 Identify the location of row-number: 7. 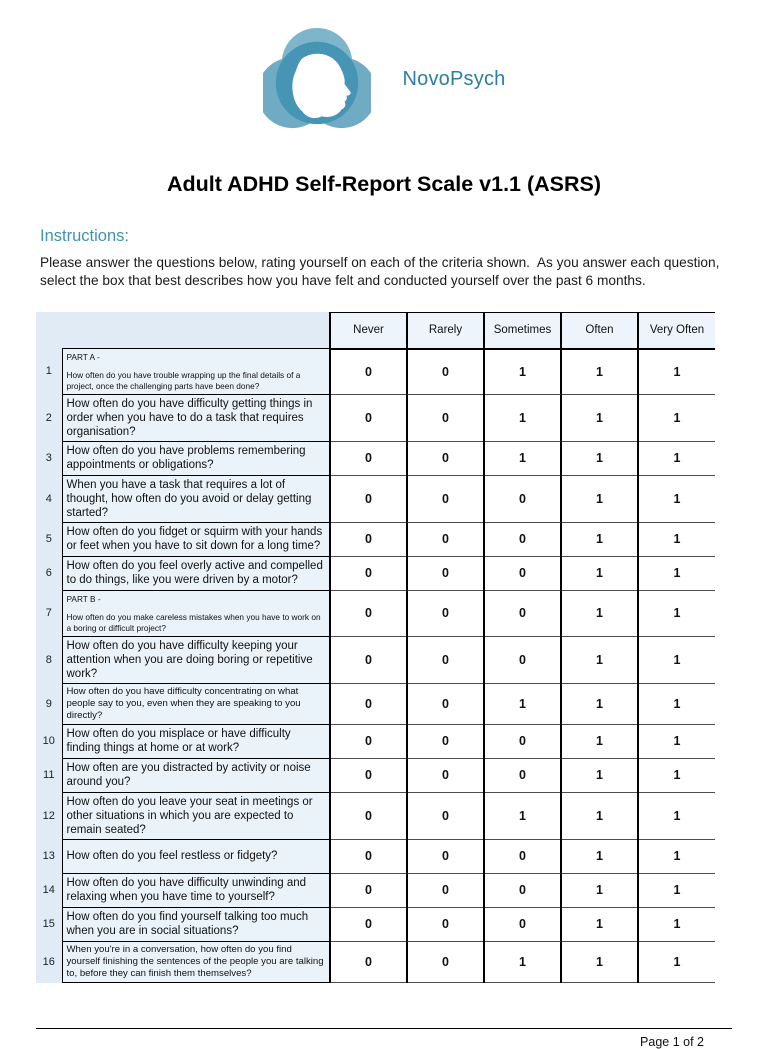
(48, 613).